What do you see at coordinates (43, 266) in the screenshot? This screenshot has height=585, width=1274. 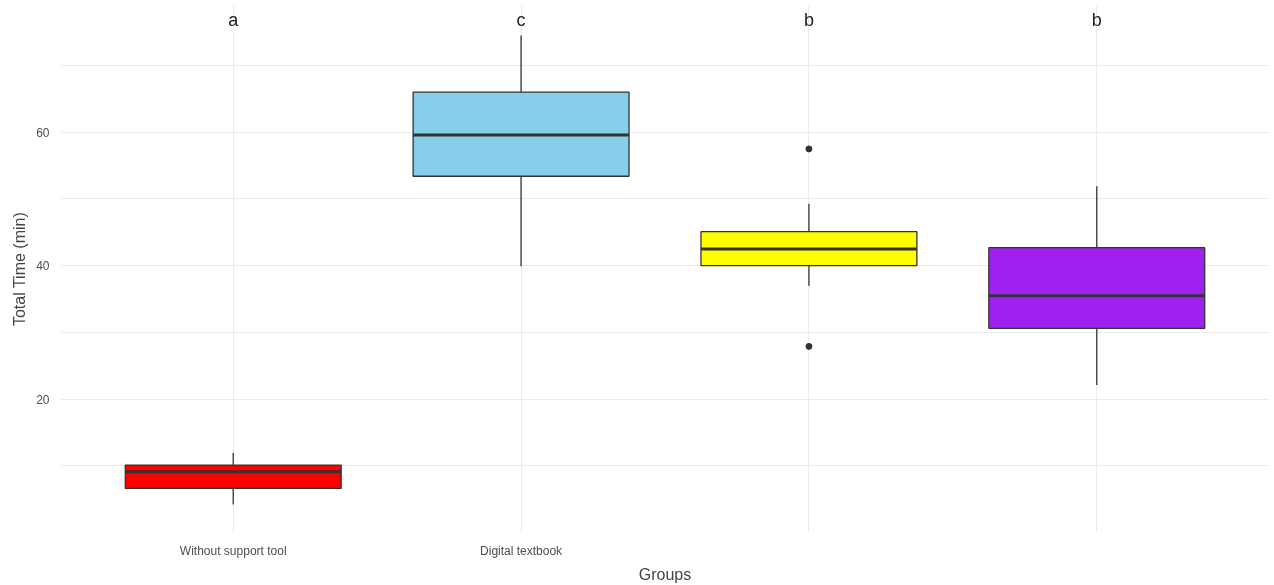 I see `y-tick-label: 40` at bounding box center [43, 266].